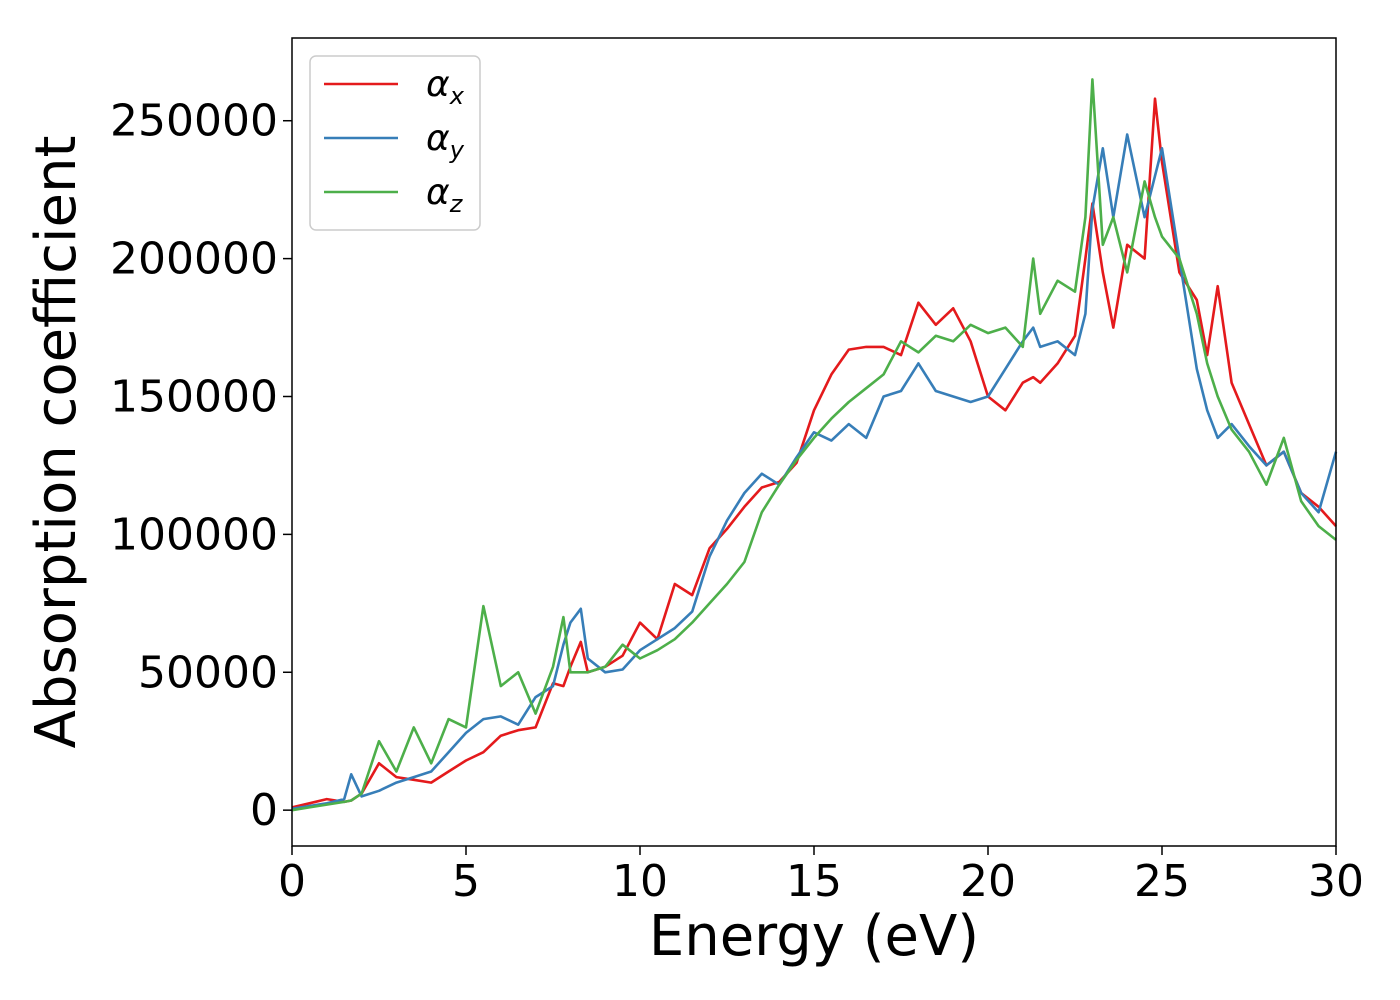 Image resolution: width=1400 pixels, height=1000 pixels. Describe the element at coordinates (56, 442) in the screenshot. I see `y-axis-label: Absorption coefficient` at that location.